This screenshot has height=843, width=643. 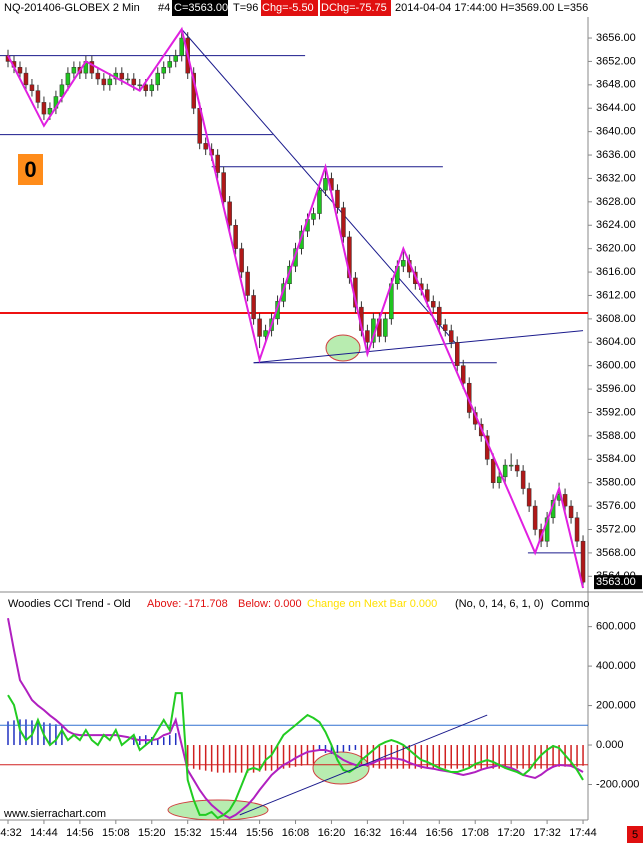 I want to click on x-tick-label: 17:08, so click(x=475, y=833).